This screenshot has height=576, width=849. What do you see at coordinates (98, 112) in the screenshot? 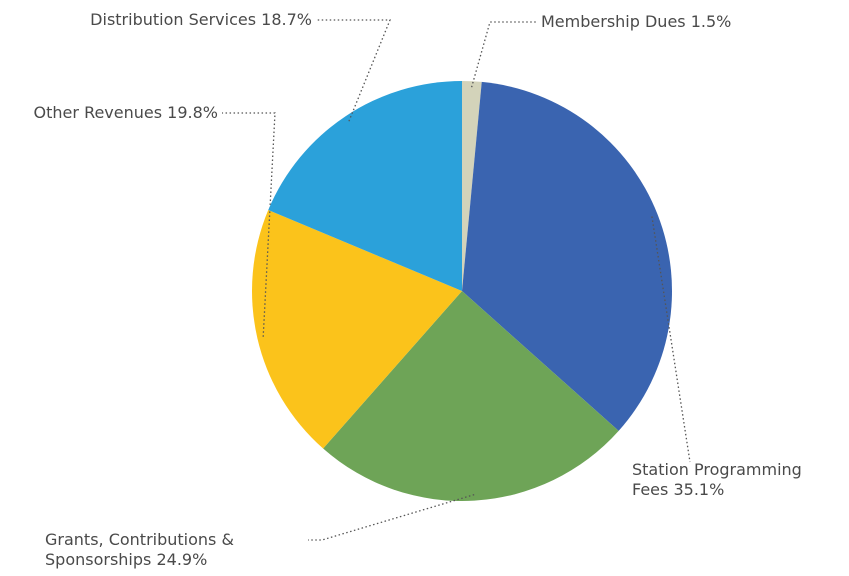
I see `category-label: Other Revenues` at bounding box center [98, 112].